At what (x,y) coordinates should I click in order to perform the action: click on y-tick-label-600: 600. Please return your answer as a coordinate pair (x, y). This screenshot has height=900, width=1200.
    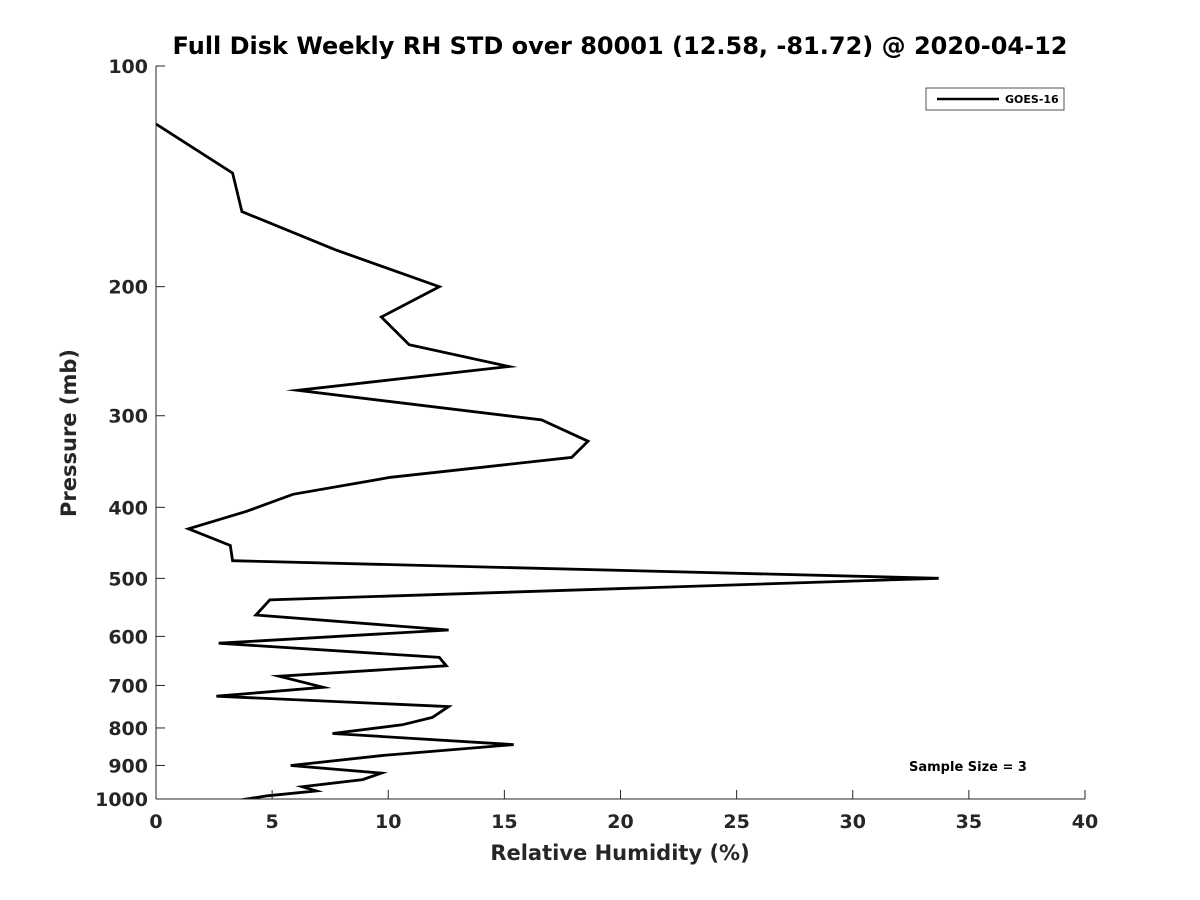
    Looking at the image, I should click on (128, 637).